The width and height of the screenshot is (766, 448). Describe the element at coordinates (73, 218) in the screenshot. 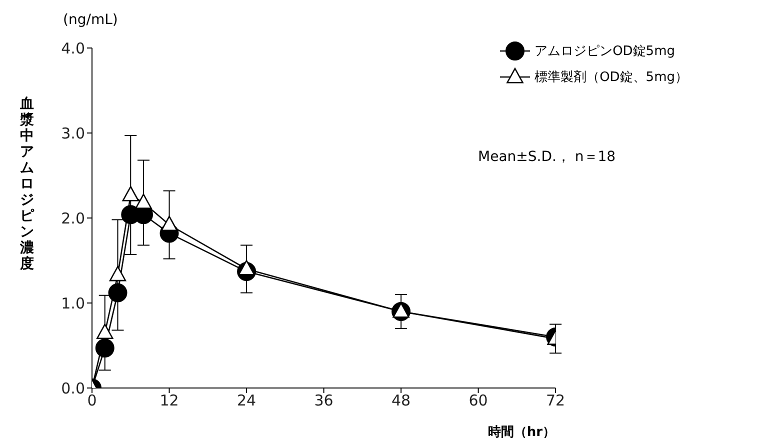

I see `y-tick-label: 2.0` at that location.